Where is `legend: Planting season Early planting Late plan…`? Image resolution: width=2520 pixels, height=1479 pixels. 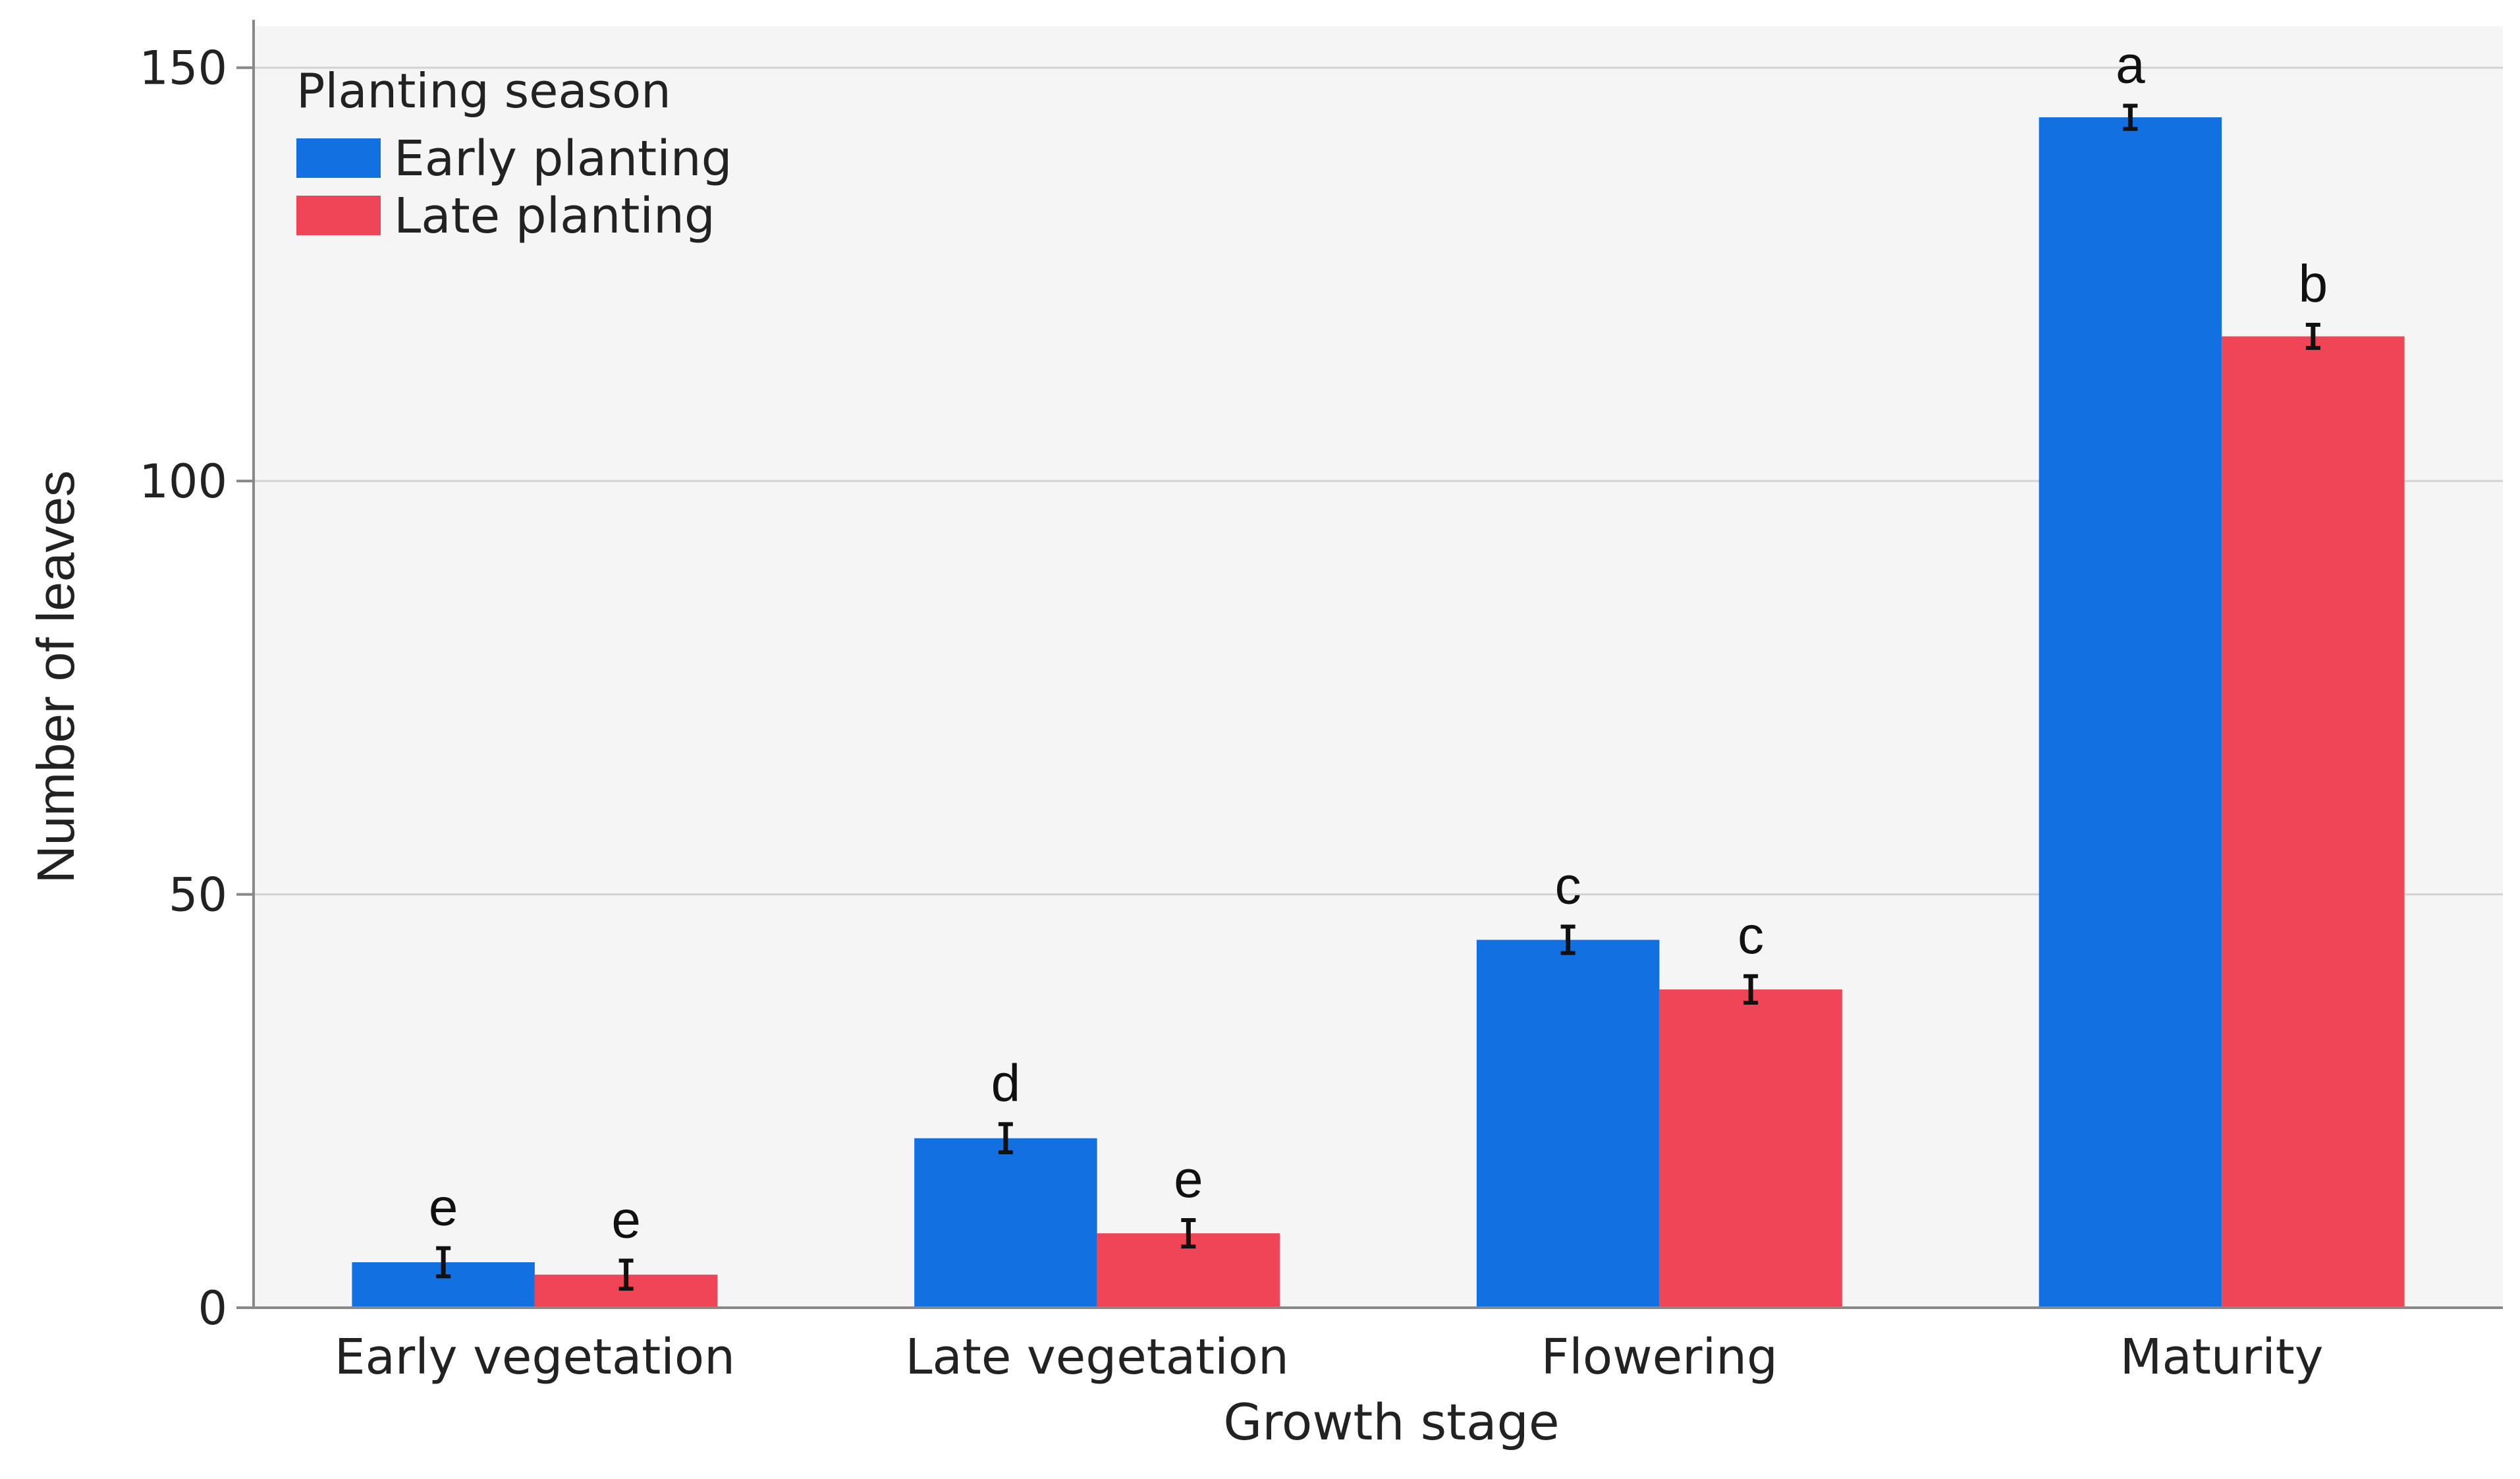
legend: Planting season Early planting Late plan… is located at coordinates (514, 153).